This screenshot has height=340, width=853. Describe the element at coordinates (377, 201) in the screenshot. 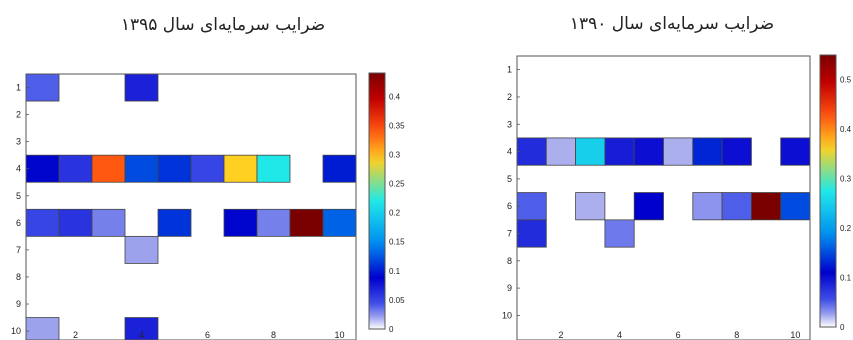

I see `colorbar-left` at that location.